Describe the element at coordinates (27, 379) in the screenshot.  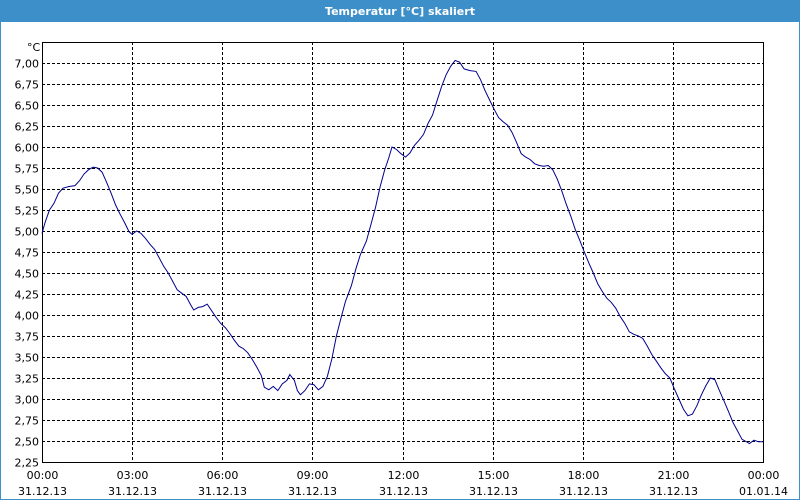
I see `y-tick-label: 3,25` at that location.